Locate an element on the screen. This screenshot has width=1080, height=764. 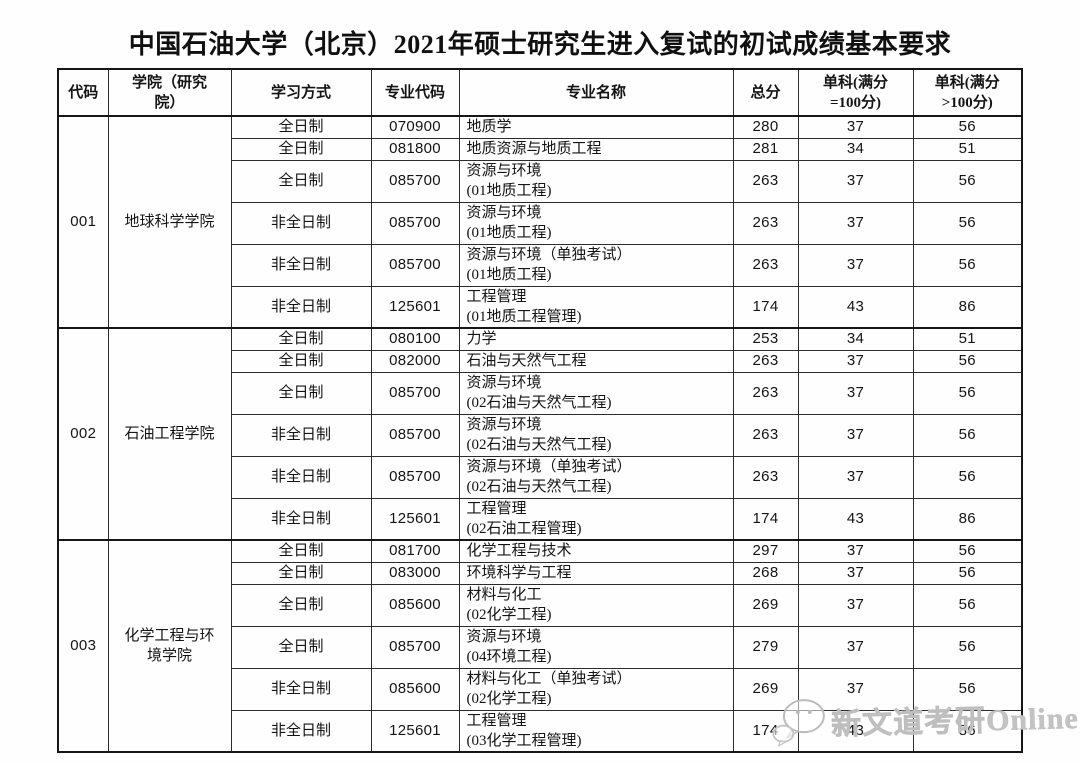
major-name-cell: 材料与化工（单独考试） (02化学工程) is located at coordinates (596, 689).